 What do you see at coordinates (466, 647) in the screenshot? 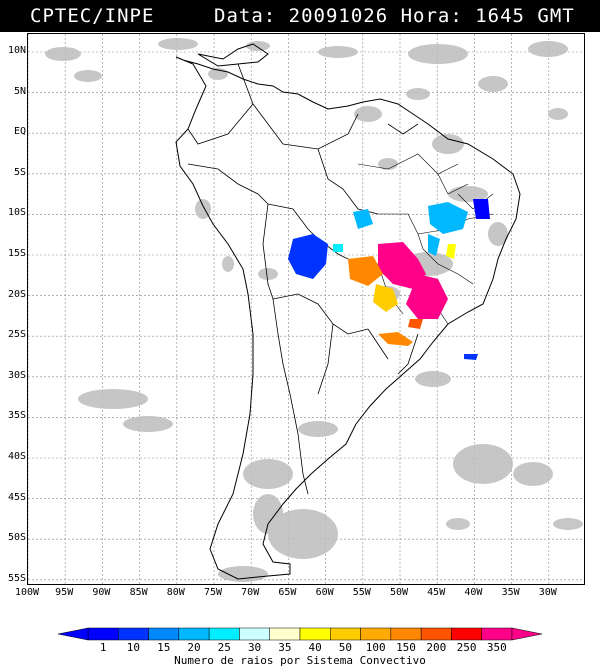
I see `colorbar-value-label: 250` at bounding box center [466, 647].